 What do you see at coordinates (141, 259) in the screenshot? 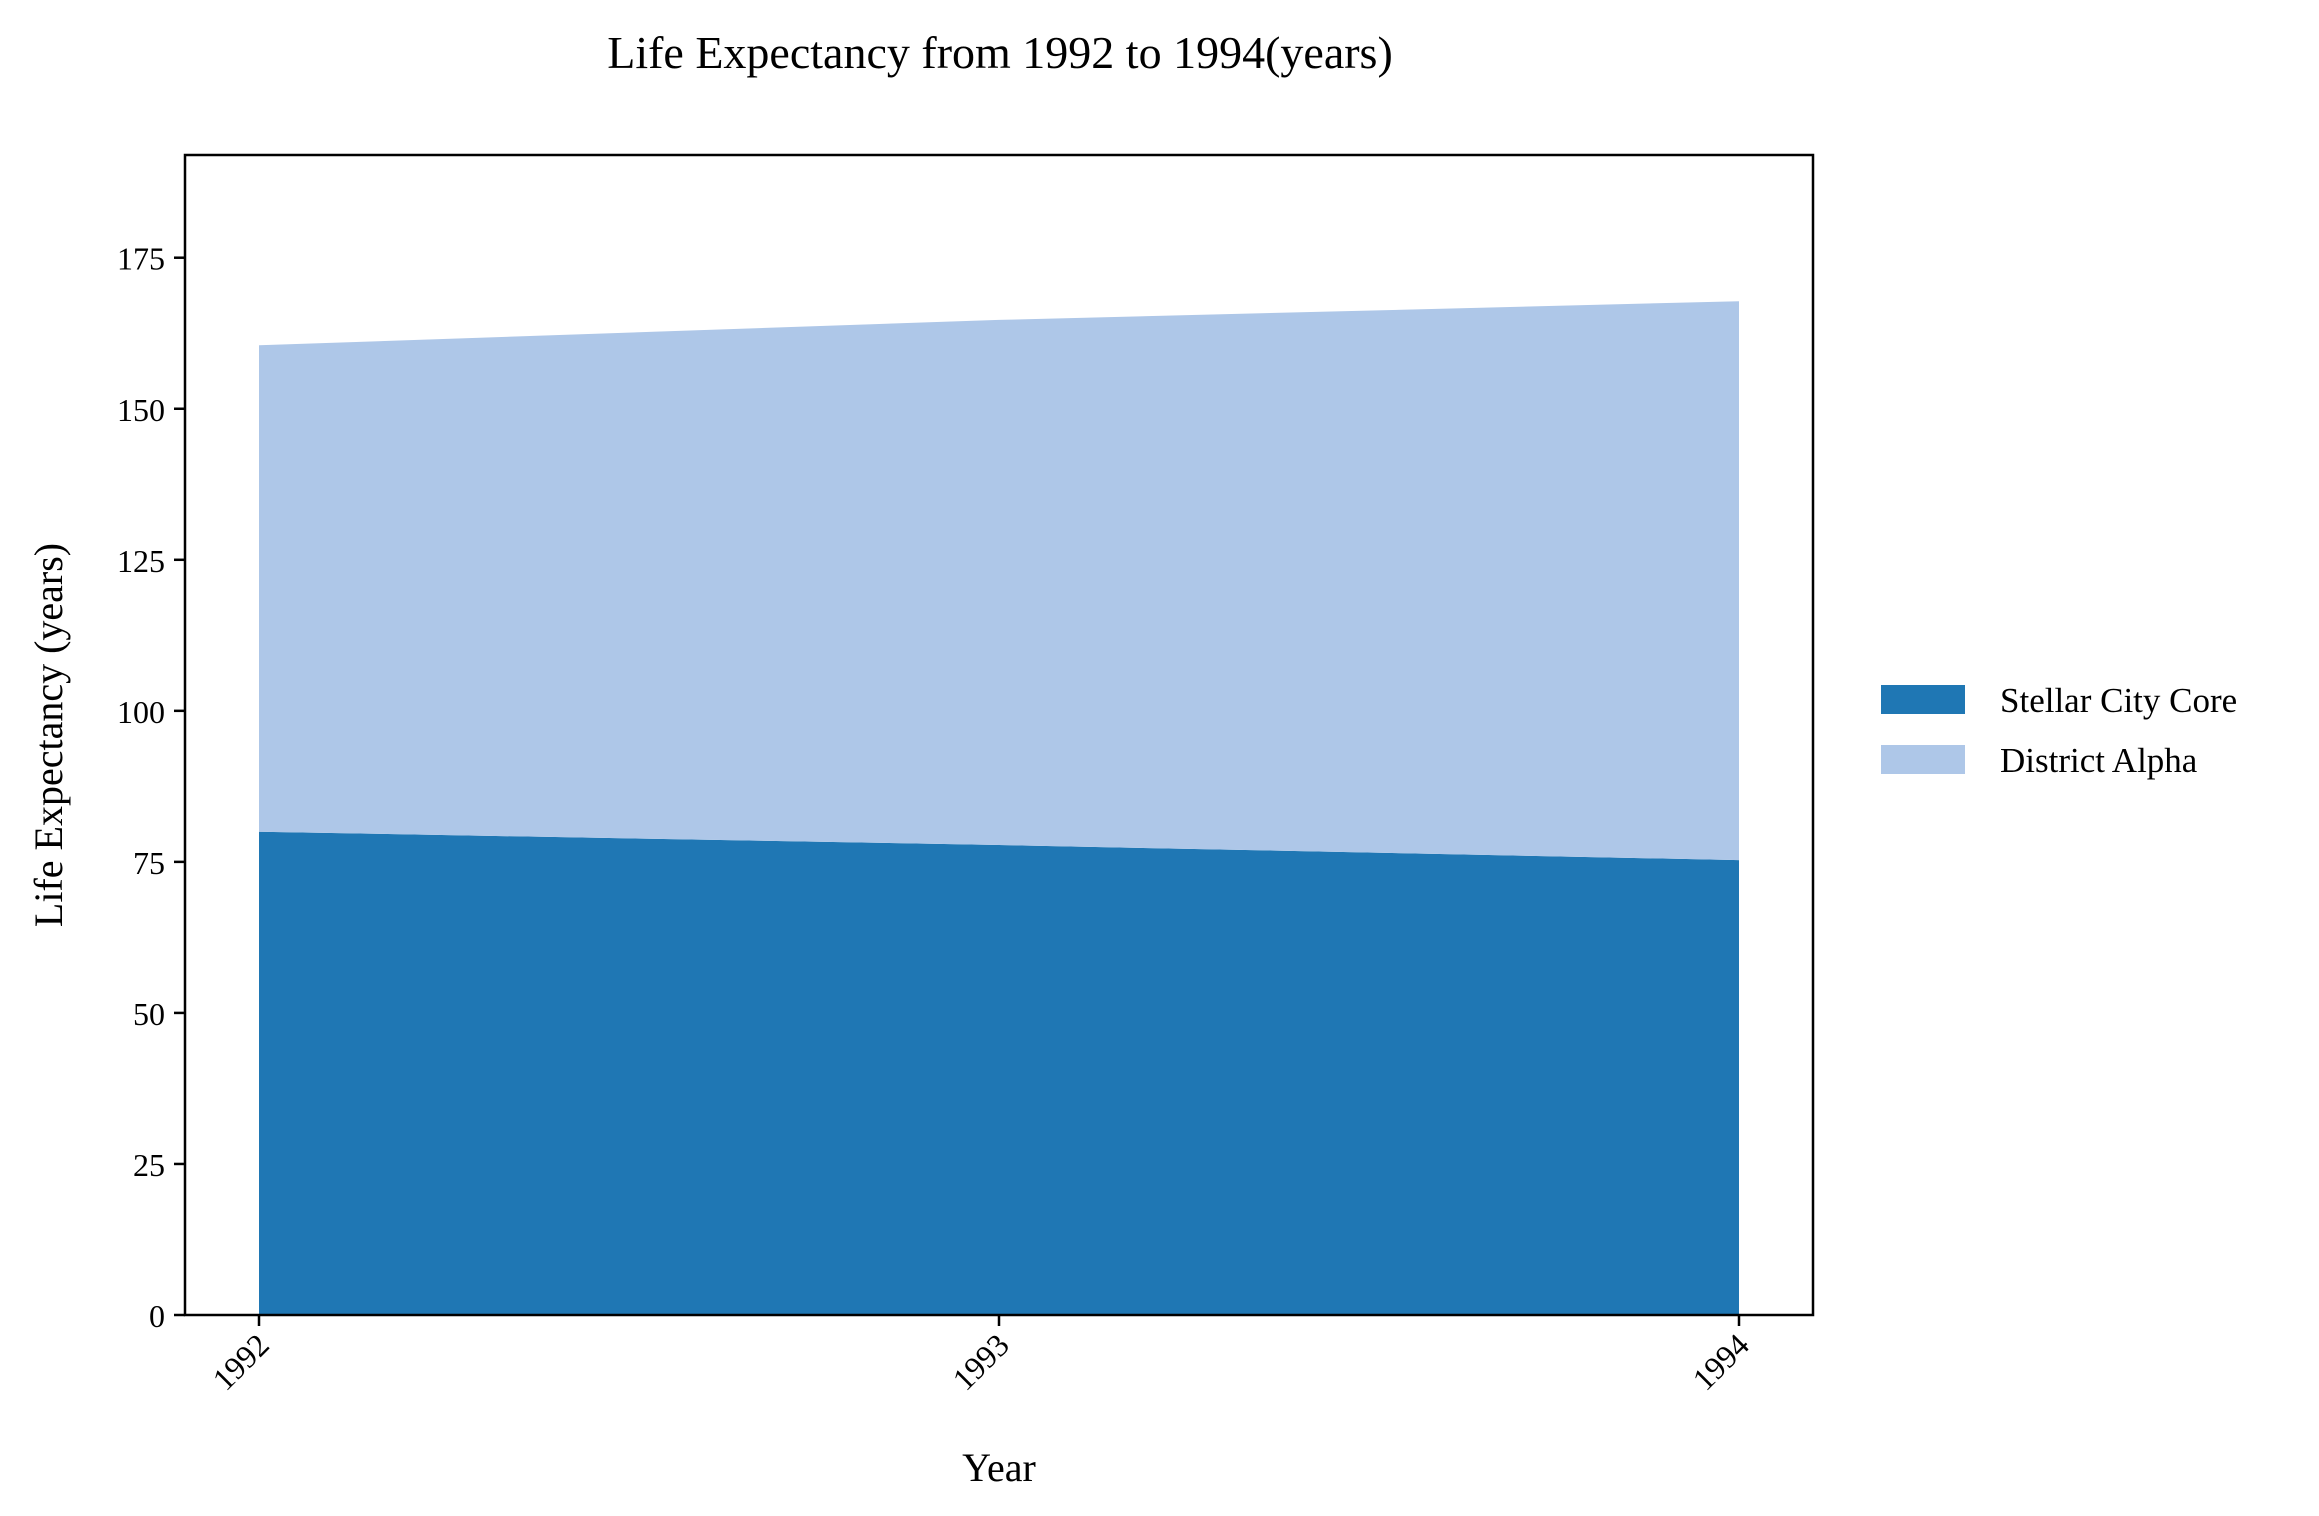
I see `y-tick-label: 175` at bounding box center [141, 259].